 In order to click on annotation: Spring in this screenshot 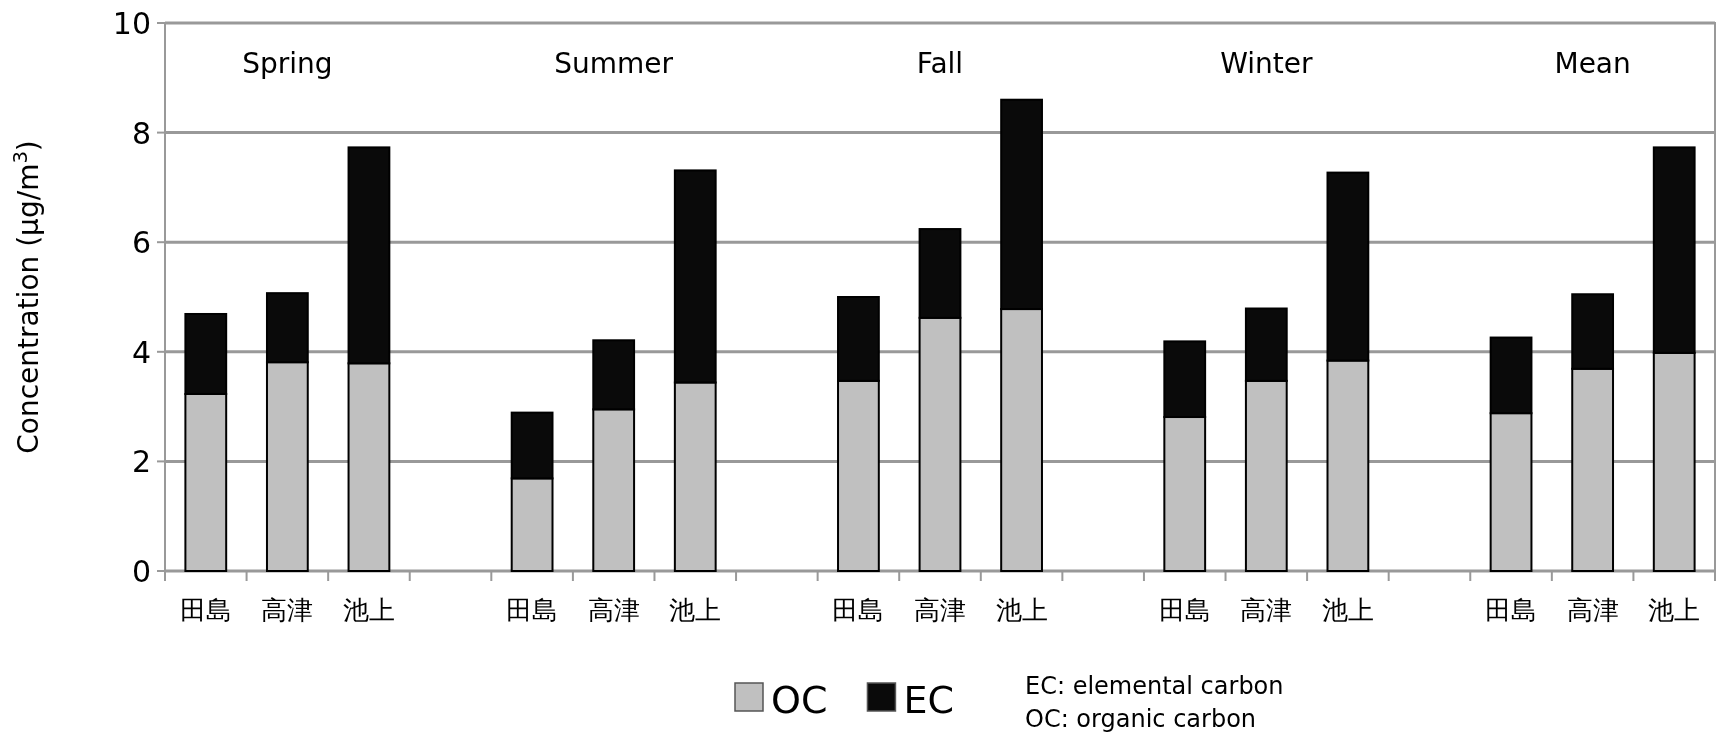, I will do `click(287, 63)`.